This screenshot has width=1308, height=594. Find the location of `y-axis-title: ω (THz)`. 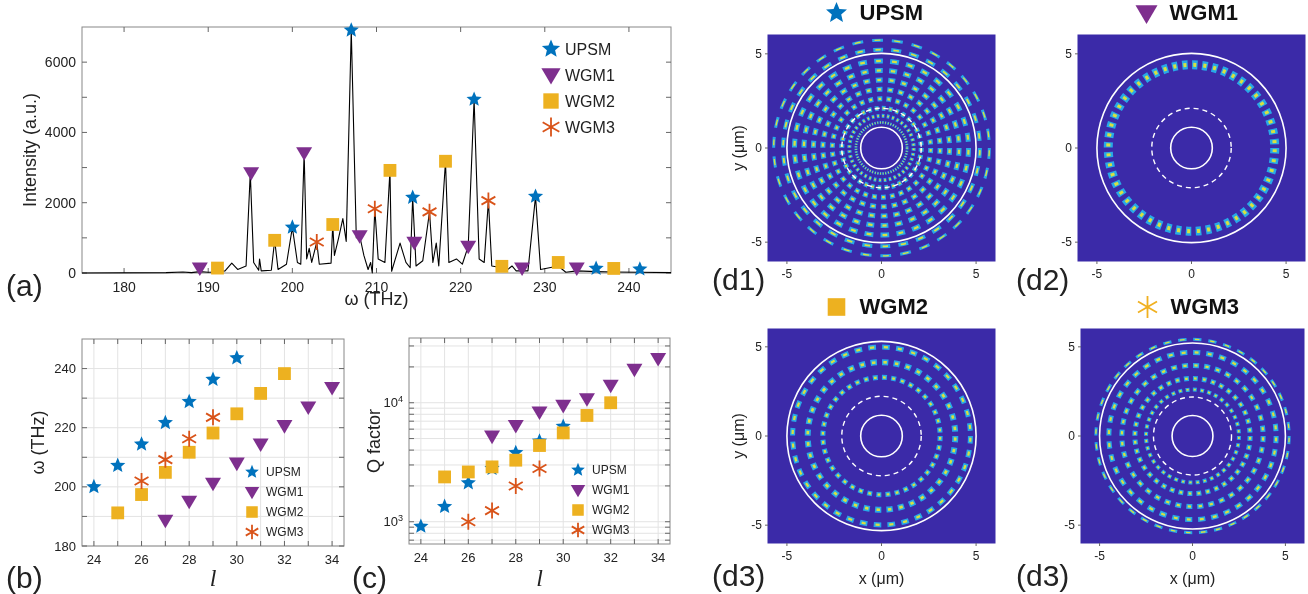

y-axis-title: ω (THz) is located at coordinates (38, 442).